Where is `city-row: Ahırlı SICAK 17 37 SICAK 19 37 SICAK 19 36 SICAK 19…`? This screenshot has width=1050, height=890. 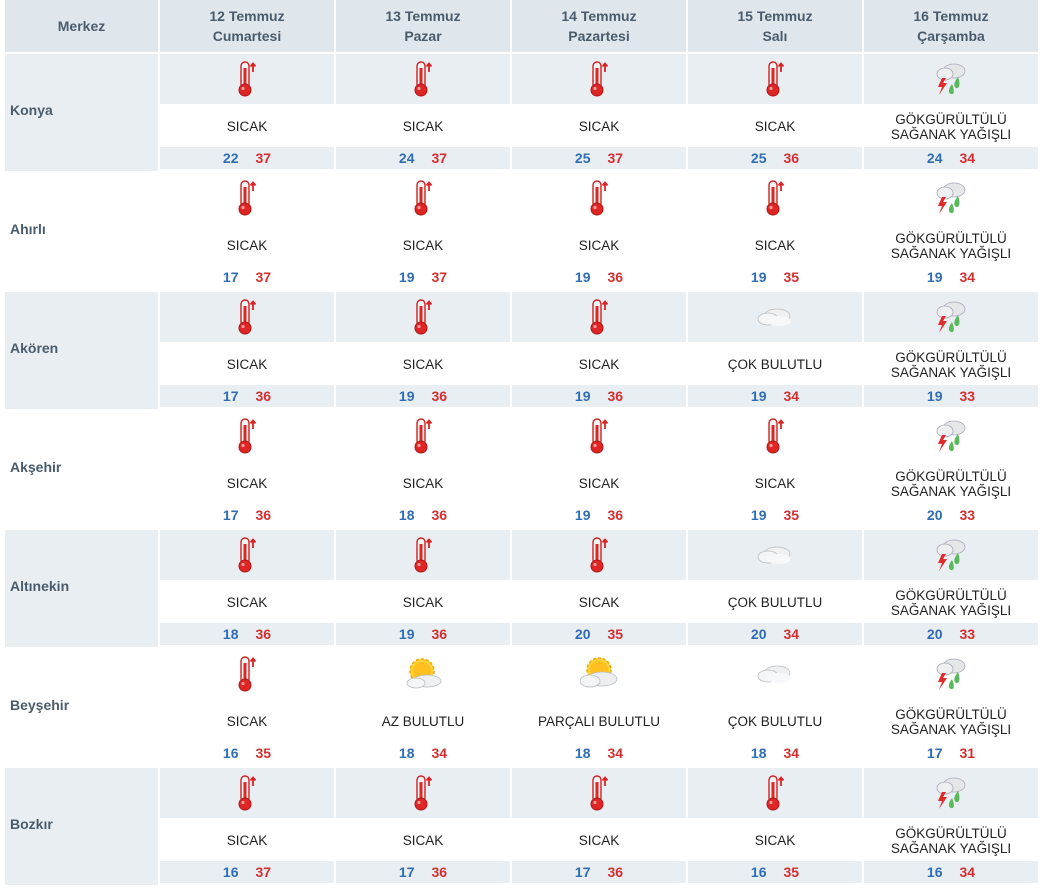 city-row: Ahırlı SICAK 17 37 SICAK 19 37 SICAK 19 36 SICAK 19… is located at coordinates (524, 231).